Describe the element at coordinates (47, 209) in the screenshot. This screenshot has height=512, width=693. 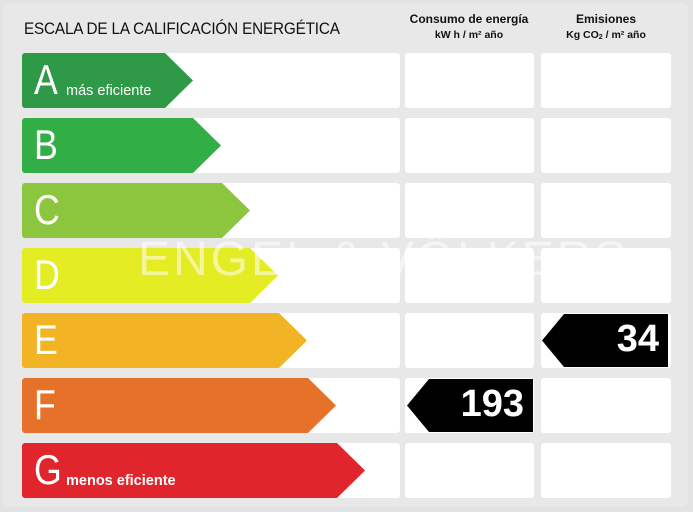
I see `rating-letter: C` at that location.